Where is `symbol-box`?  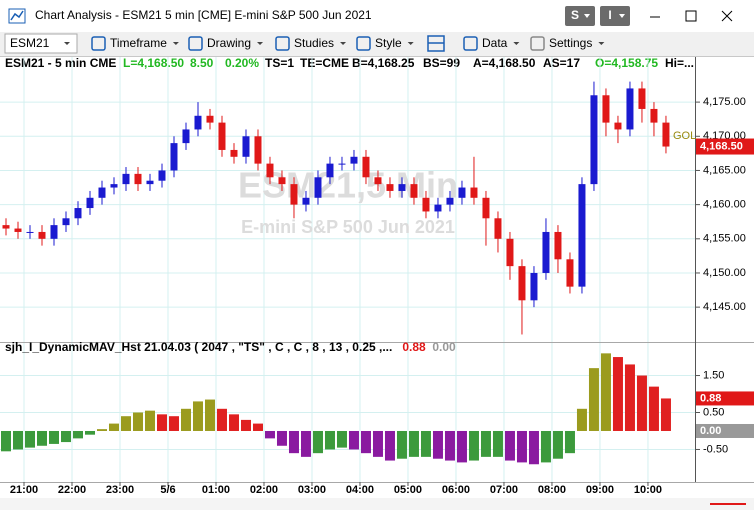 symbol-box is located at coordinates (41, 43).